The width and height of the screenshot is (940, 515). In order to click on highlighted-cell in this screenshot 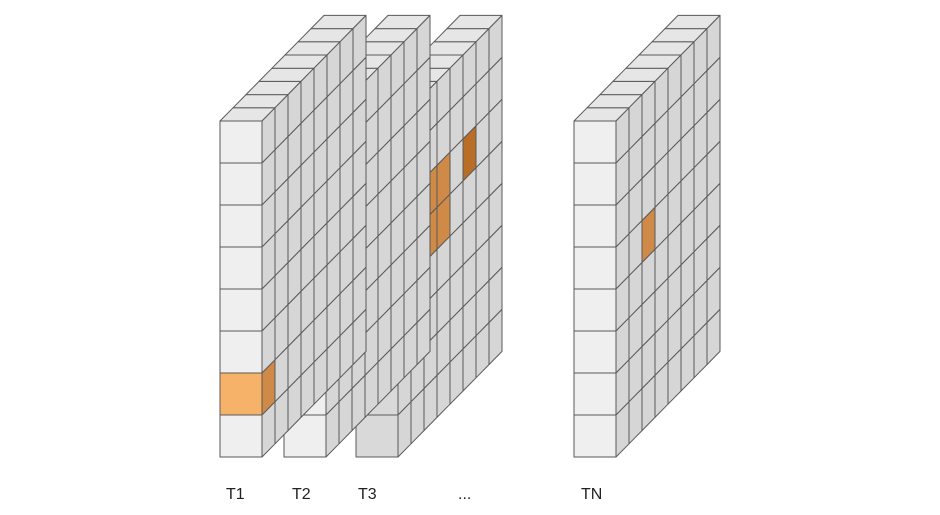, I will do `click(241, 394)`.